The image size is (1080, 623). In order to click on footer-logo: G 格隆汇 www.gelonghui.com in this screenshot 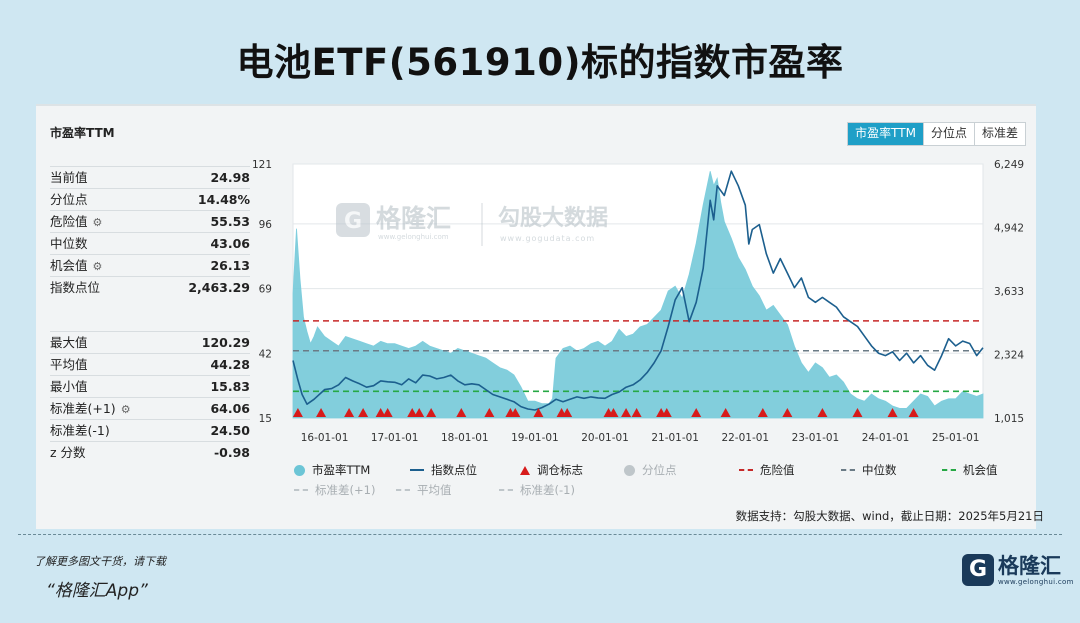, I will do `click(1018, 570)`.